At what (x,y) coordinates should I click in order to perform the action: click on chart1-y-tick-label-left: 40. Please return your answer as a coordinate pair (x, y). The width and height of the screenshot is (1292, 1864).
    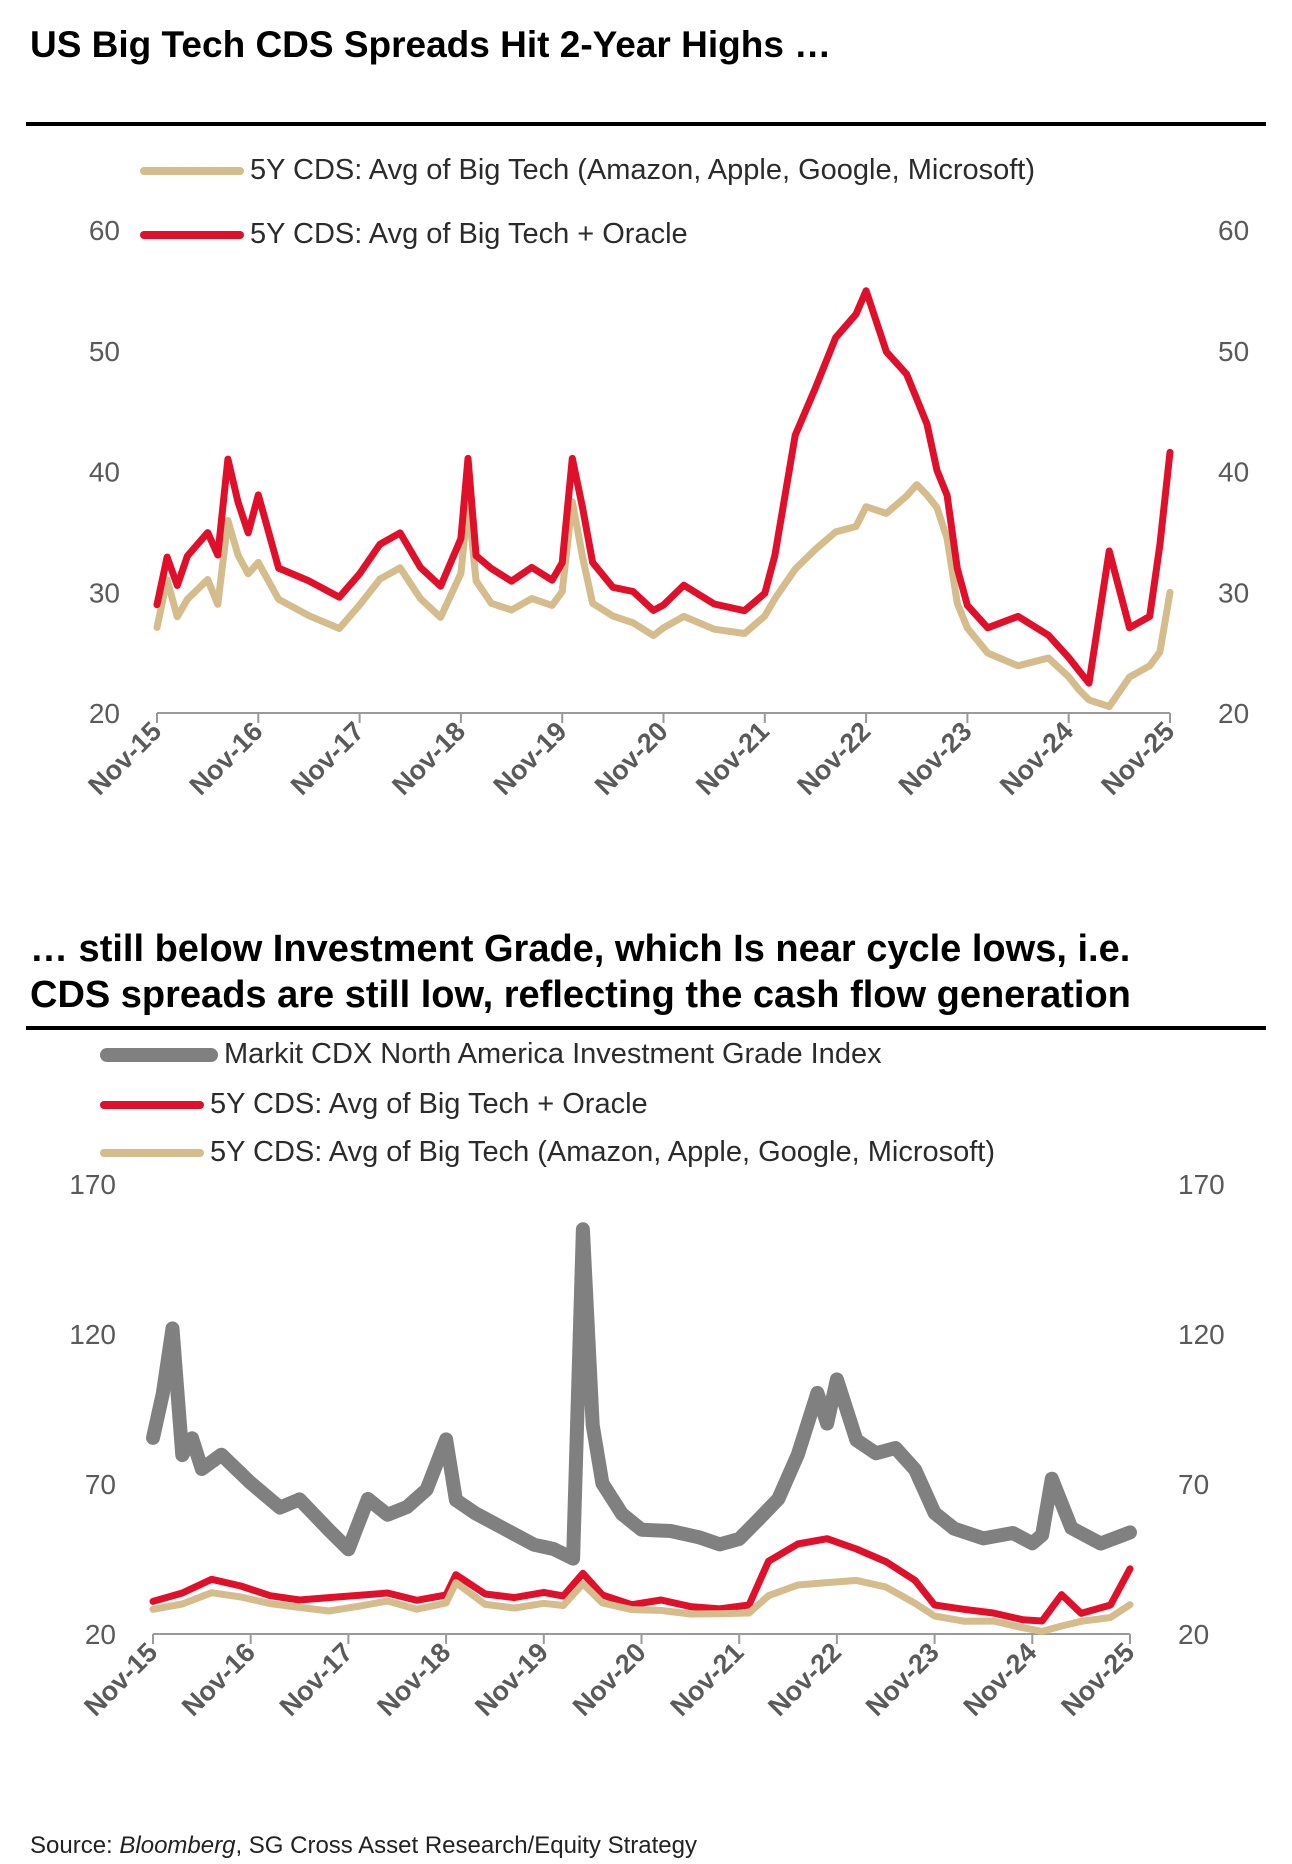
    Looking at the image, I should click on (104, 472).